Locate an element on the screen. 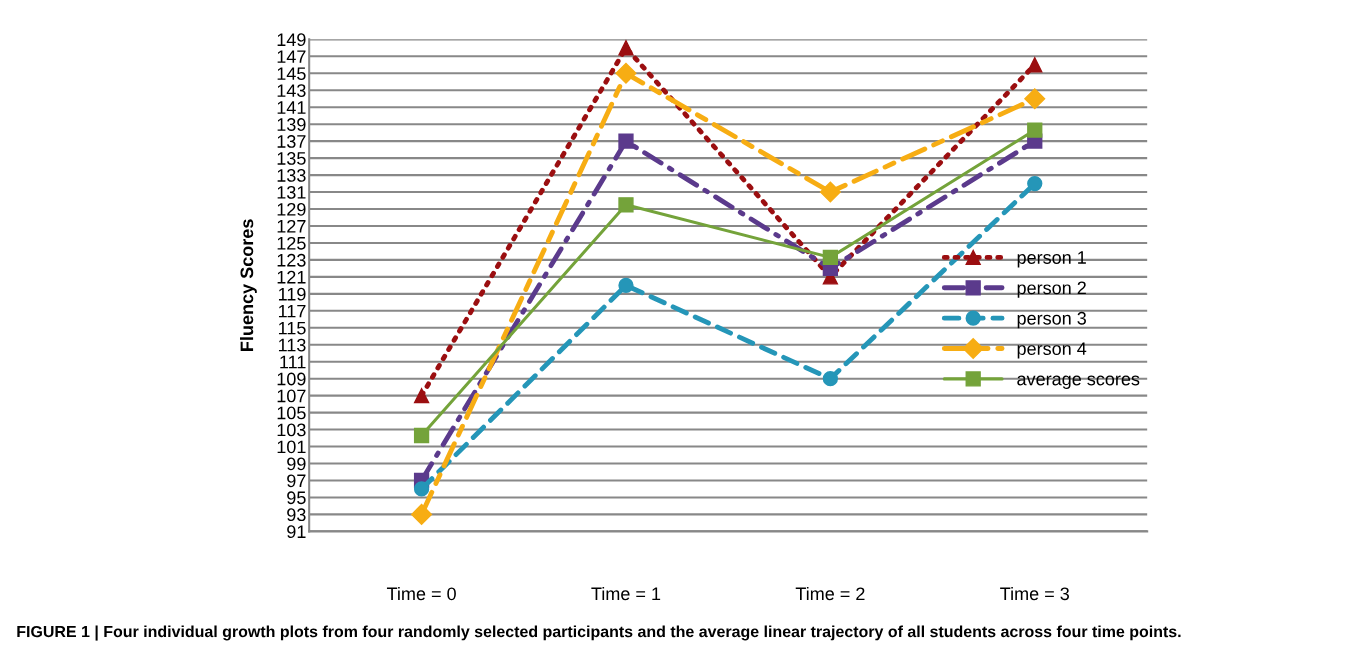  x-tick-label: Time = 3 is located at coordinates (1034, 593).